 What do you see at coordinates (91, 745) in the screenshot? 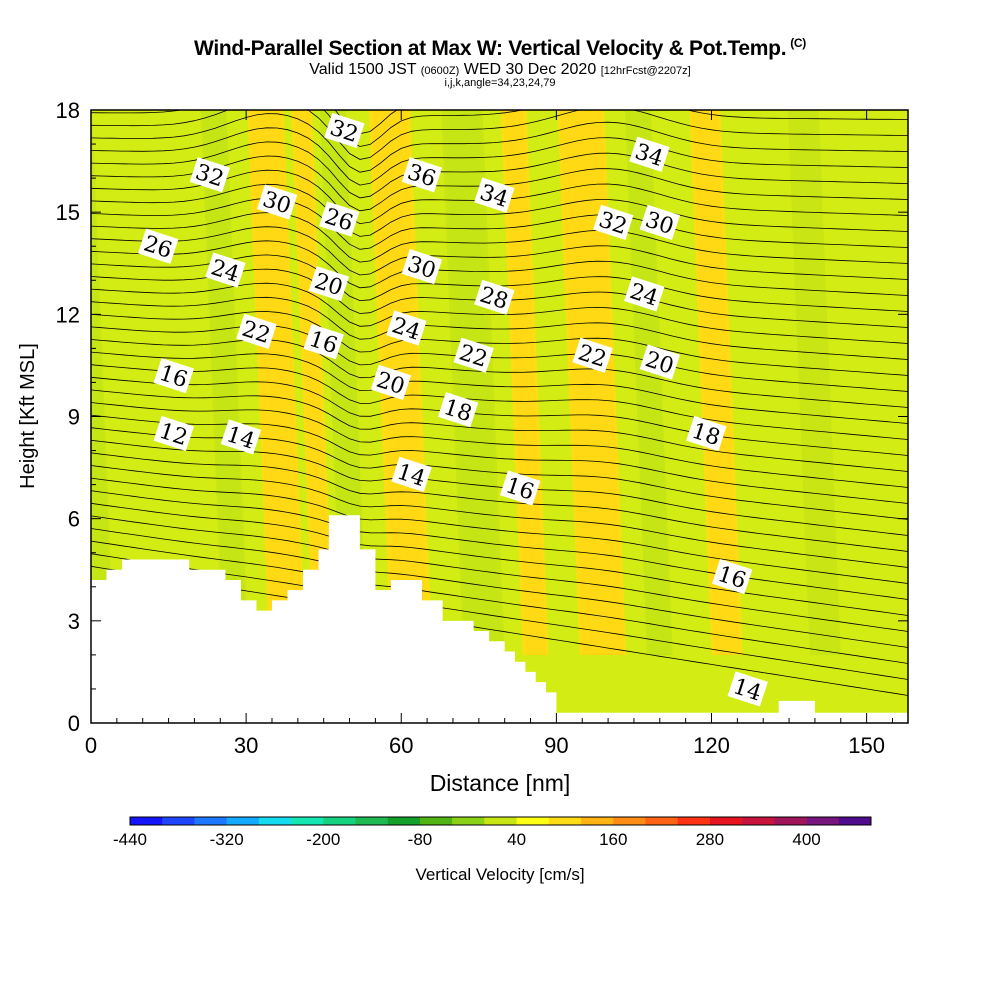
I see `x-tick-label: 0` at bounding box center [91, 745].